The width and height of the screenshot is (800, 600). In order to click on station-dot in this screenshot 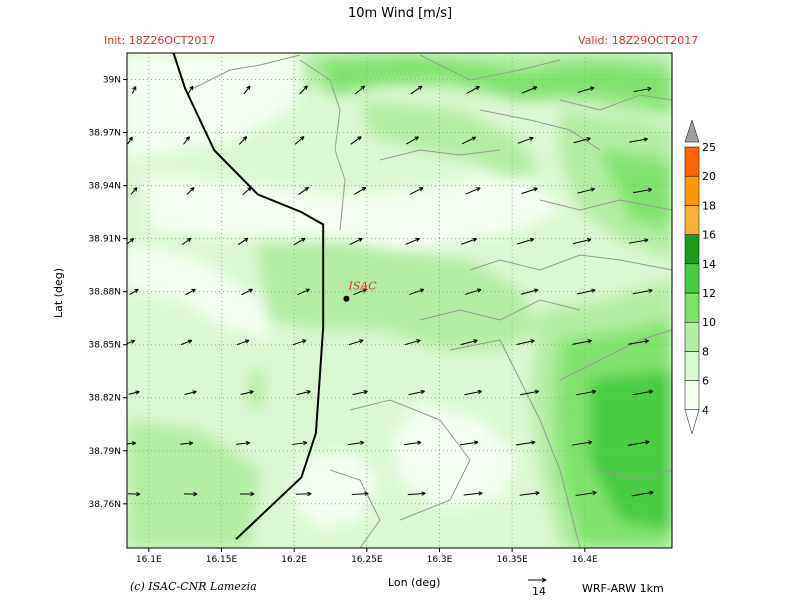, I will do `click(346, 298)`.